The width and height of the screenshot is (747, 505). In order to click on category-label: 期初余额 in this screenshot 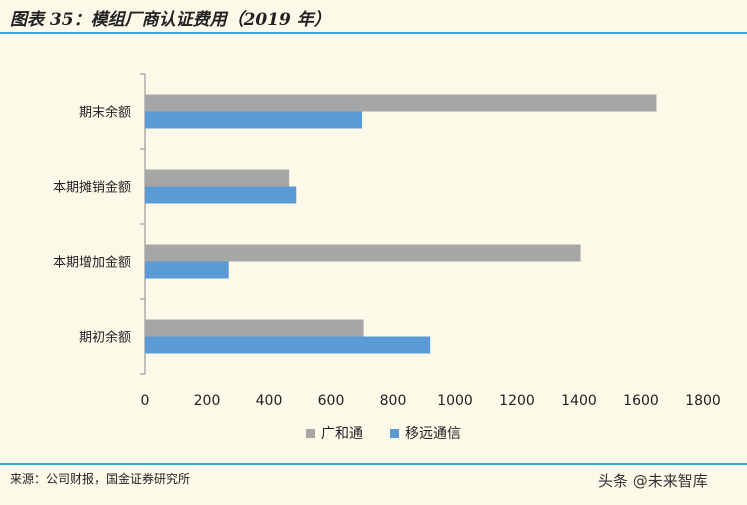, I will do `click(105, 338)`.